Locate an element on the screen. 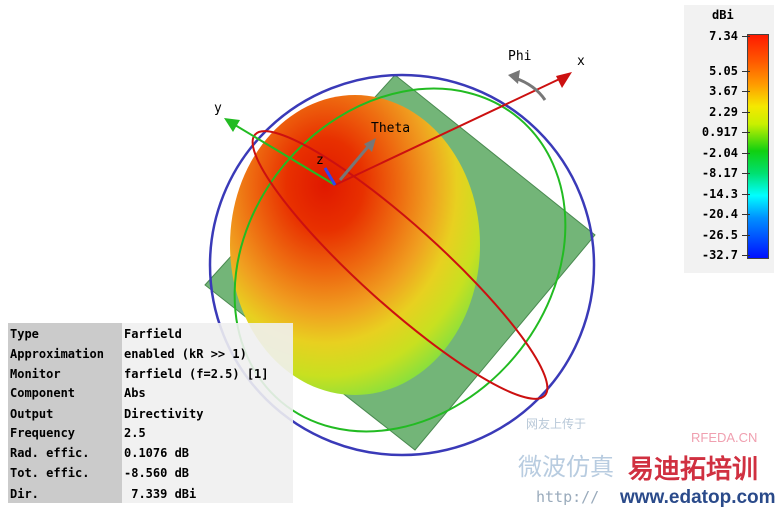  legend-tick: 2.29 is located at coordinates (729, 112).